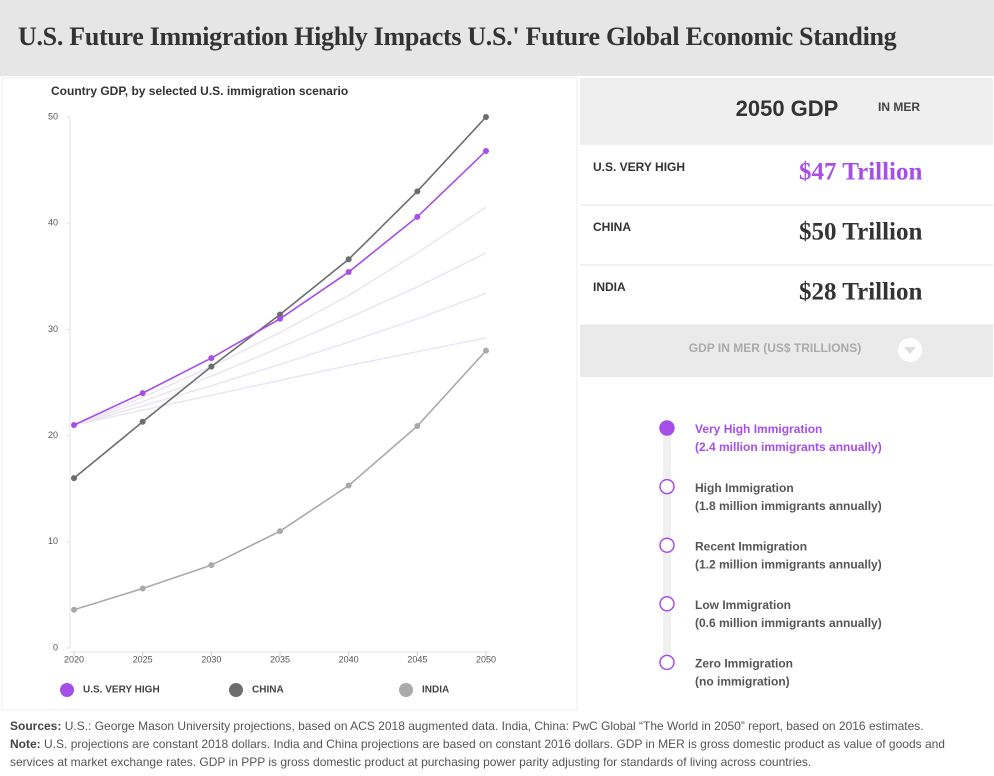 This screenshot has height=776, width=994. I want to click on scenario-detail: (1.8 million immigrants annually), so click(788, 506).